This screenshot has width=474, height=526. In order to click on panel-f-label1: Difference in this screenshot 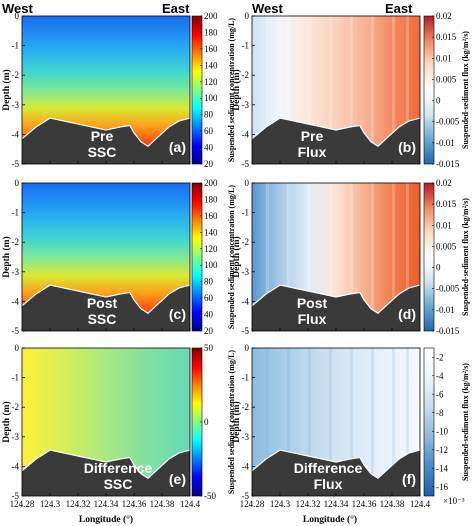, I will do `click(328, 468)`.